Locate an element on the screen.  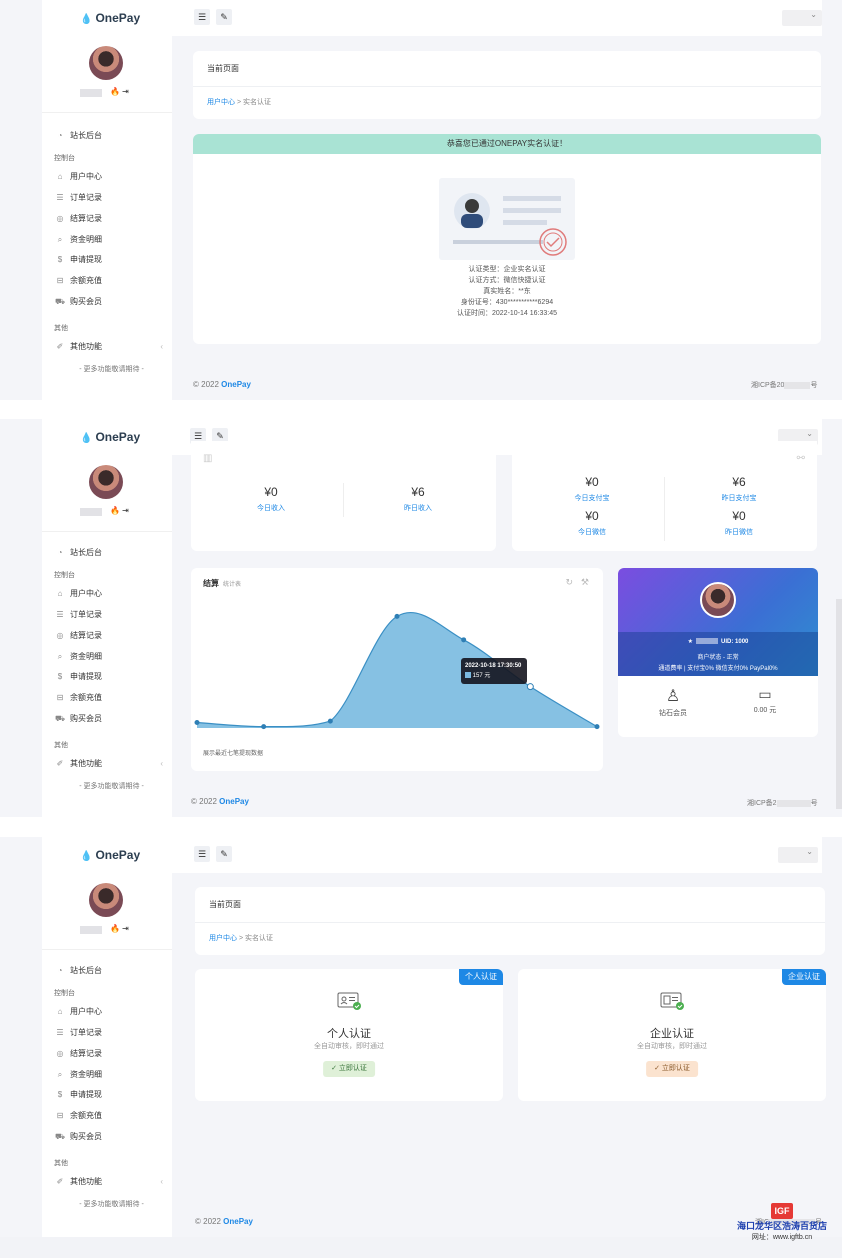
yesterday-wechat-label: 昨日微信 is located at coordinates (739, 532).